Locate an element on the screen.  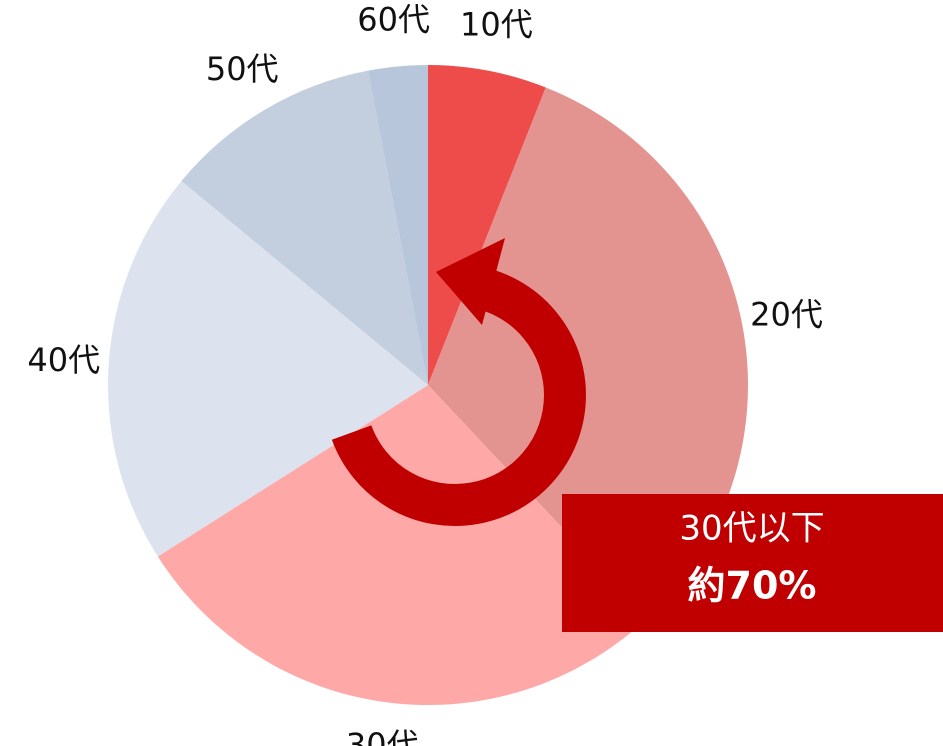
slice-label: 50代 is located at coordinates (242, 69).